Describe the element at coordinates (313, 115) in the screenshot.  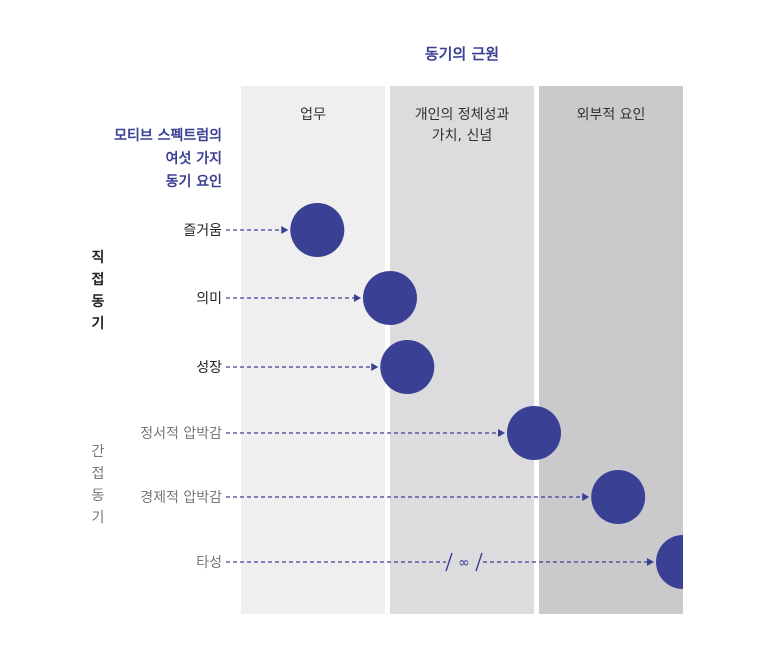
I see `column-label: 업무` at that location.